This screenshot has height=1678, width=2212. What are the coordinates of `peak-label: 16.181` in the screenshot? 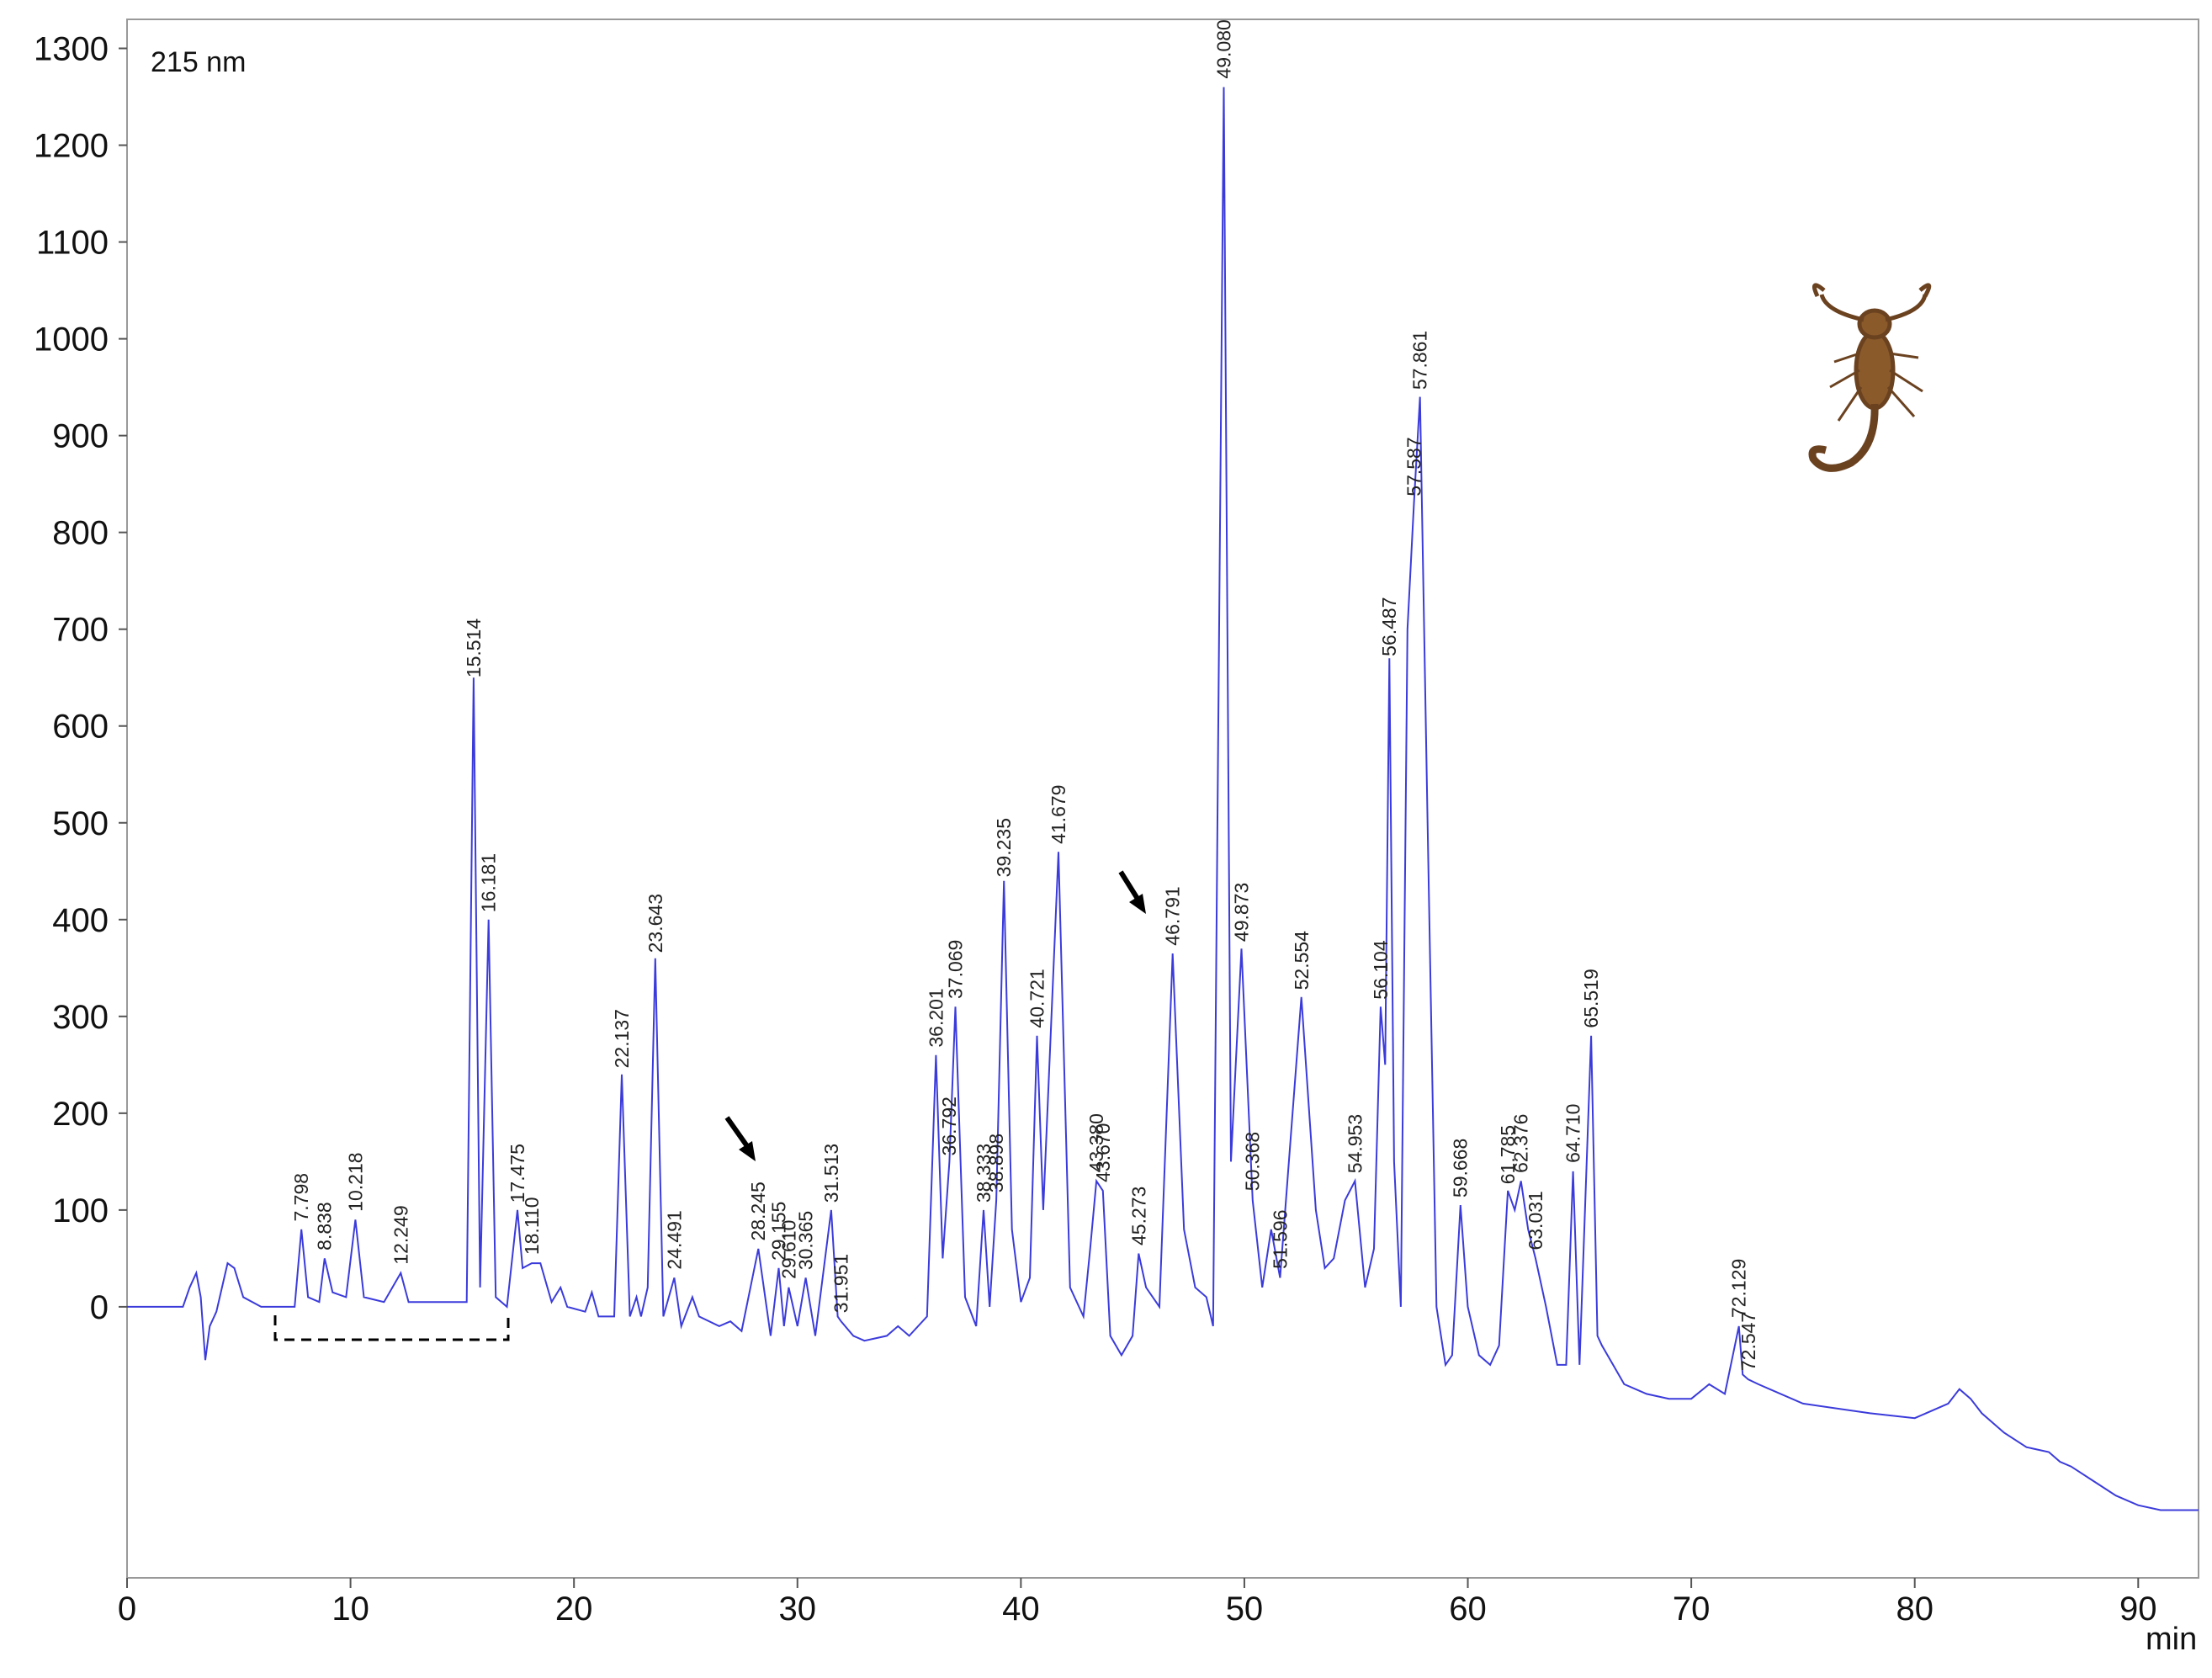 It's located at (489, 883).